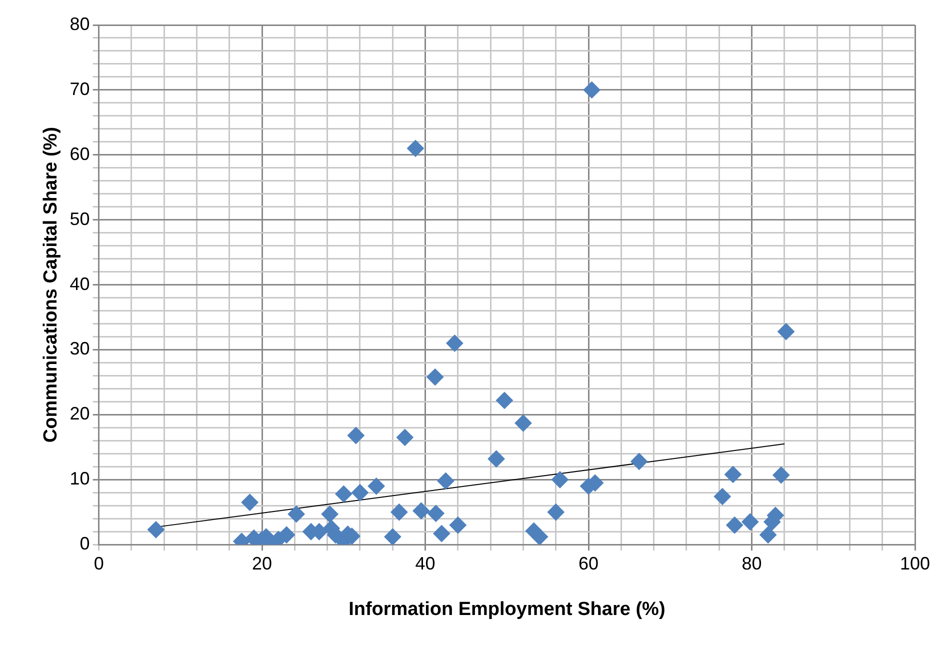 Image resolution: width=951 pixels, height=657 pixels. I want to click on x-axis-title: Information Employment Share (%), so click(507, 609).